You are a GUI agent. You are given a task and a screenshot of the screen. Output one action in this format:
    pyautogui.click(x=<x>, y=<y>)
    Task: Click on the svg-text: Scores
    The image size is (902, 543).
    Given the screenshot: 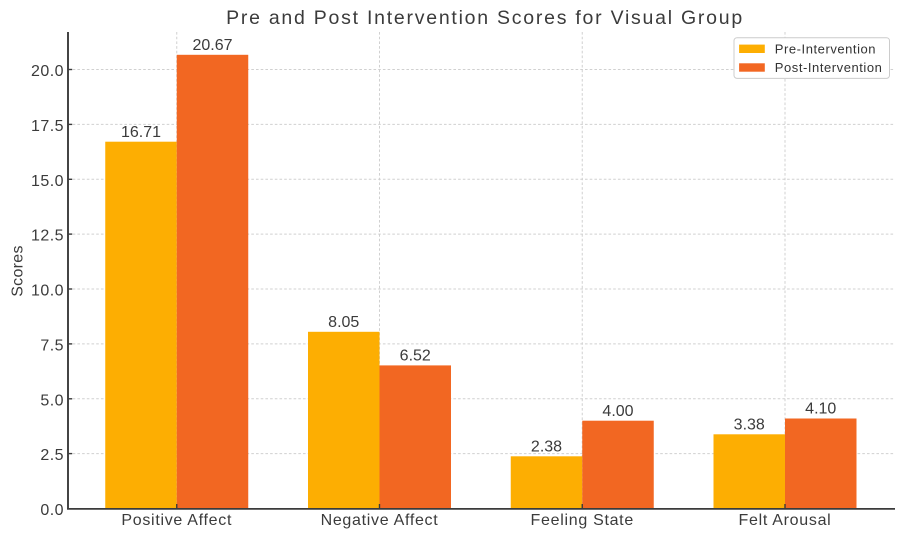 What is the action you would take?
    pyautogui.click(x=17, y=271)
    